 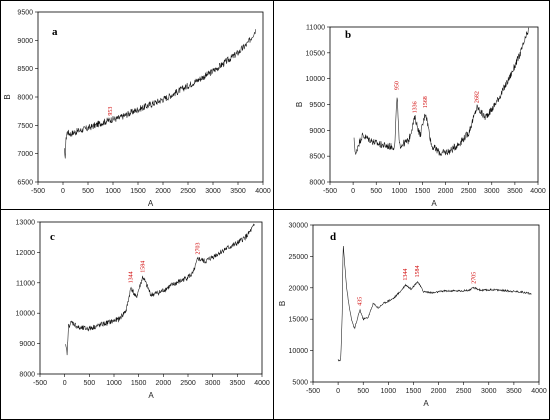 What do you see at coordinates (348, 35) in the screenshot?
I see `panel-label-b: b` at bounding box center [348, 35].